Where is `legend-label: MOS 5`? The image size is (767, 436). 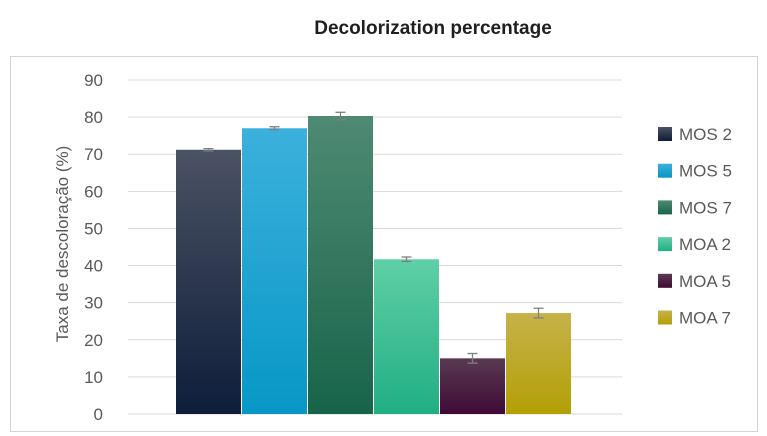 legend-label: MOS 5 is located at coordinates (705, 171).